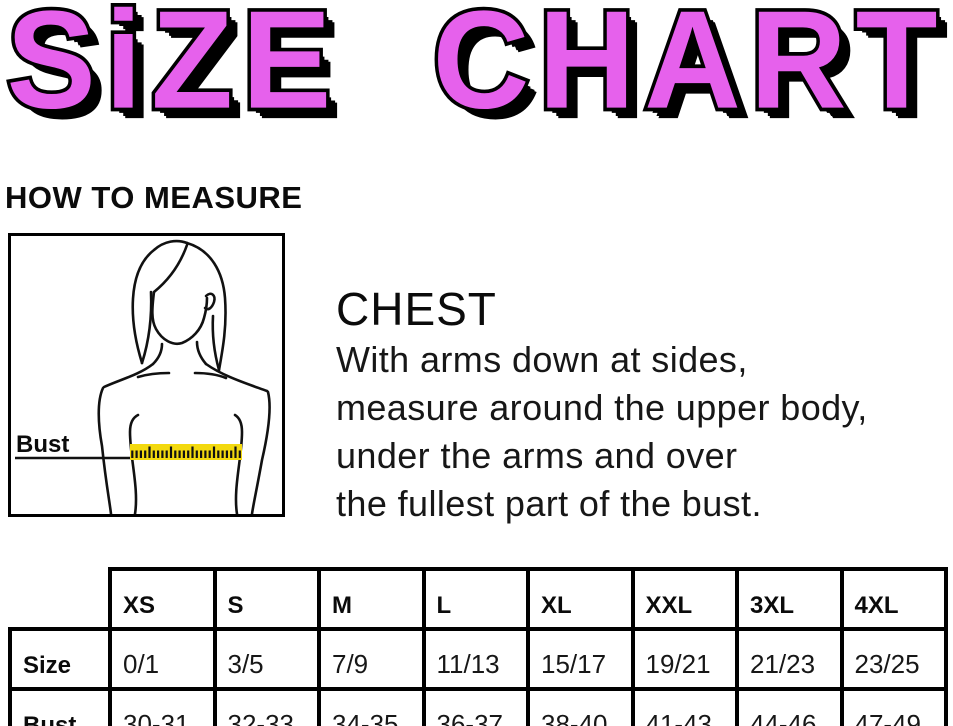  Describe the element at coordinates (684, 599) in the screenshot. I see `column-header-xxl: XXL` at that location.